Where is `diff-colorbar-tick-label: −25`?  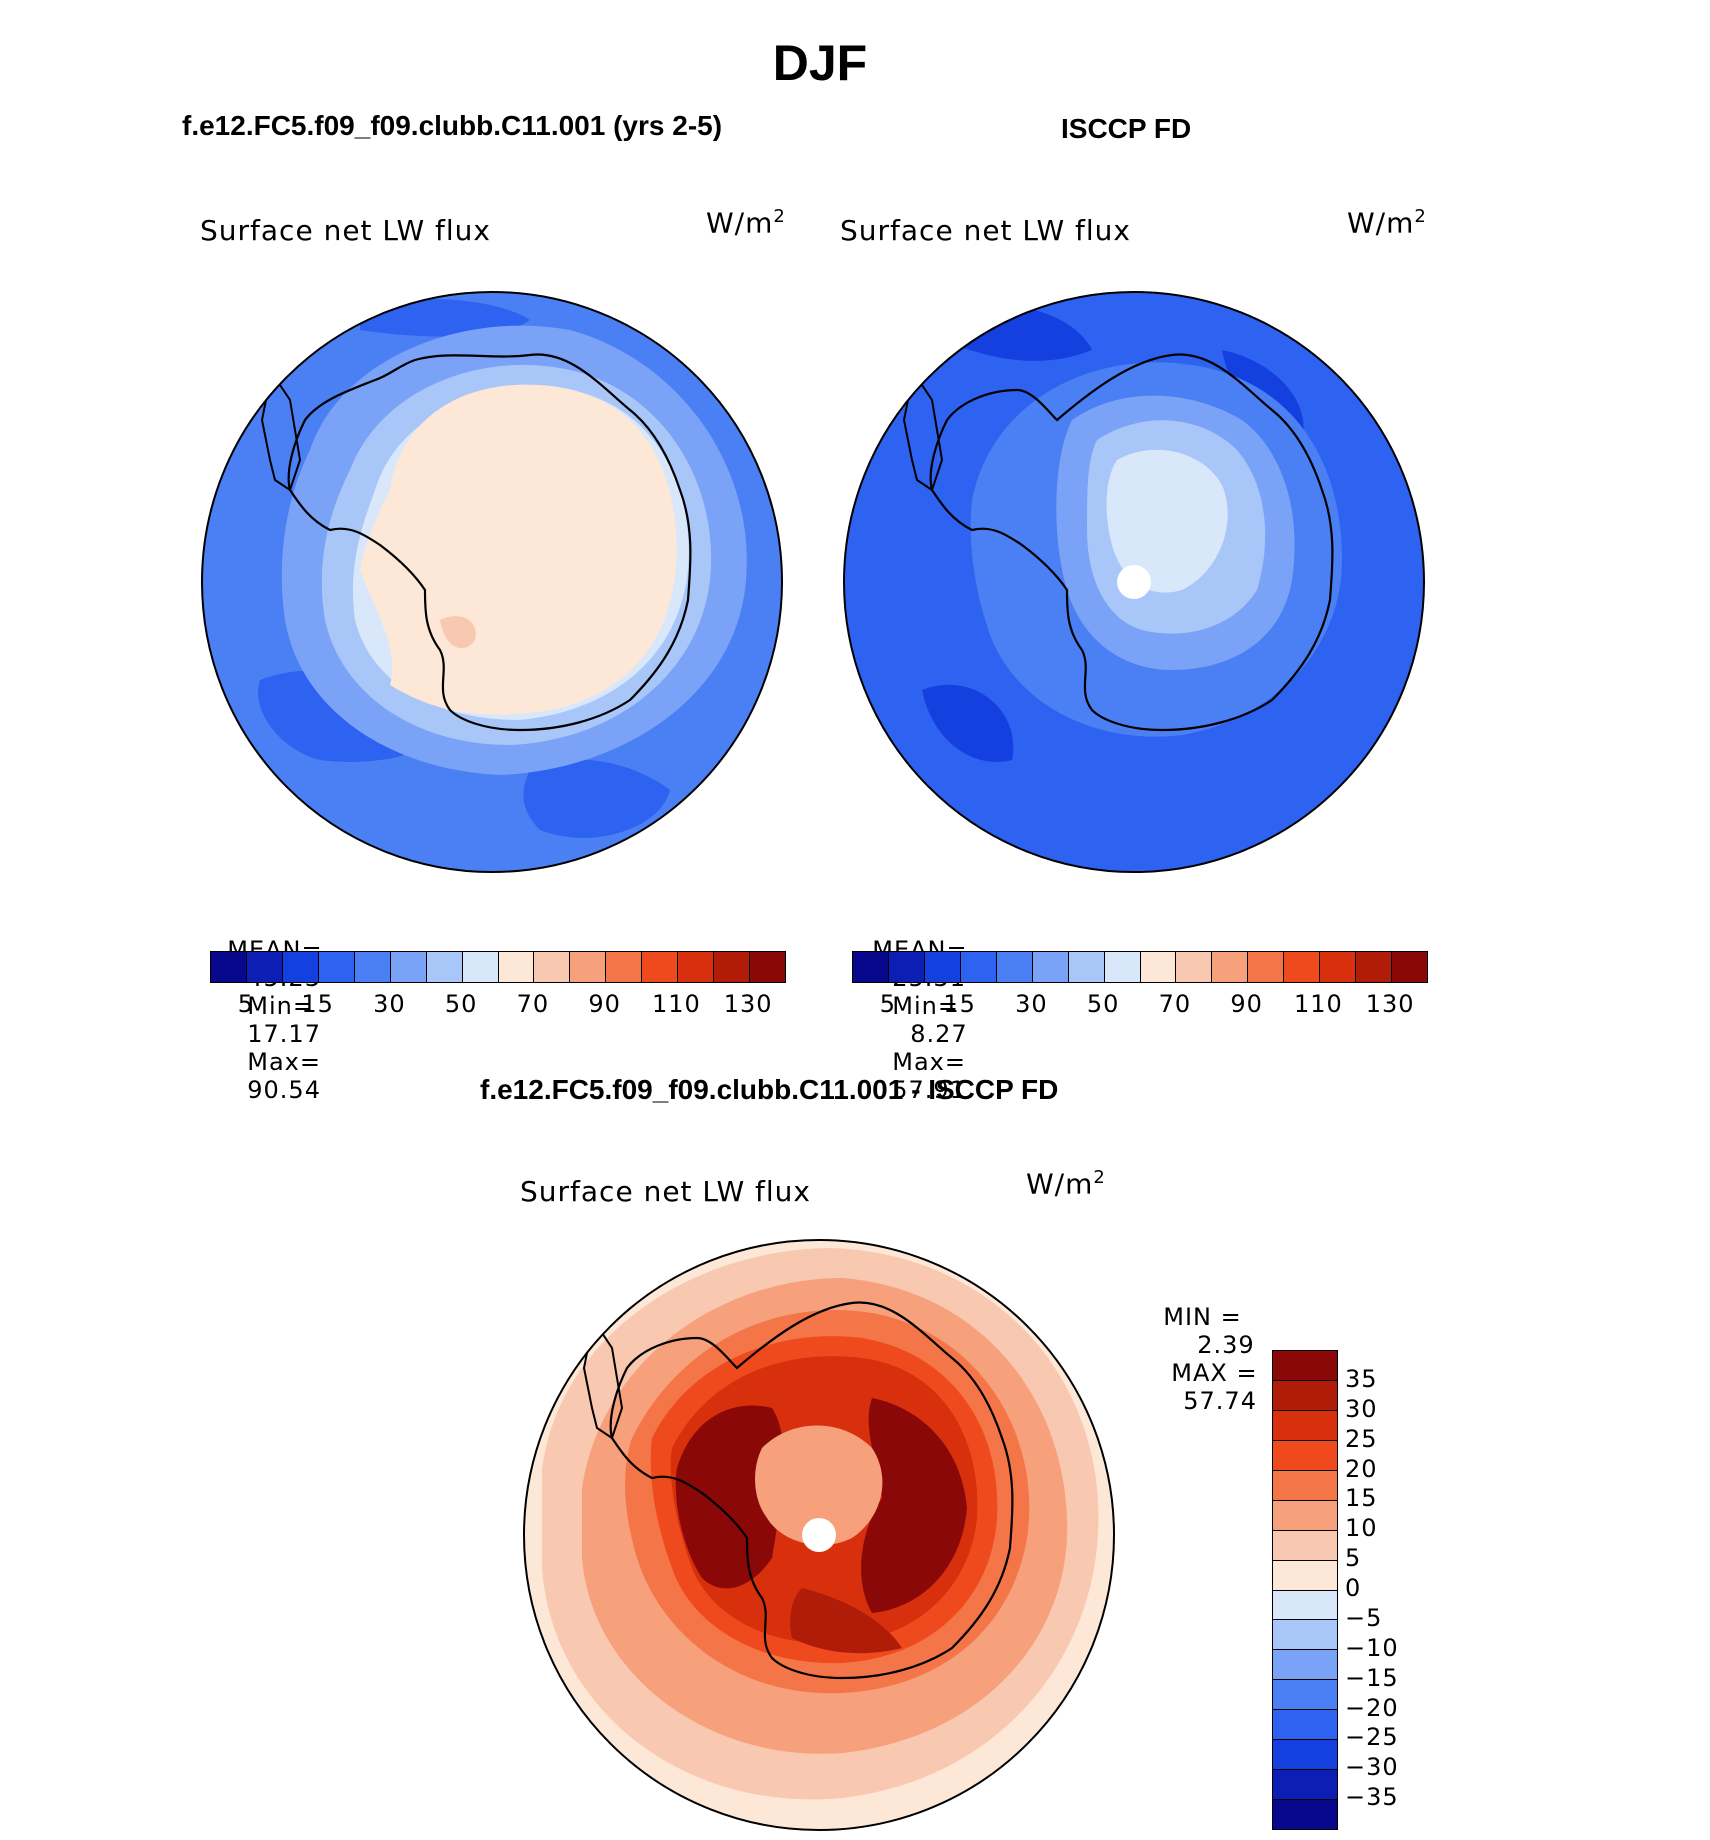
diff-colorbar-tick-label: −25 is located at coordinates (1372, 1737).